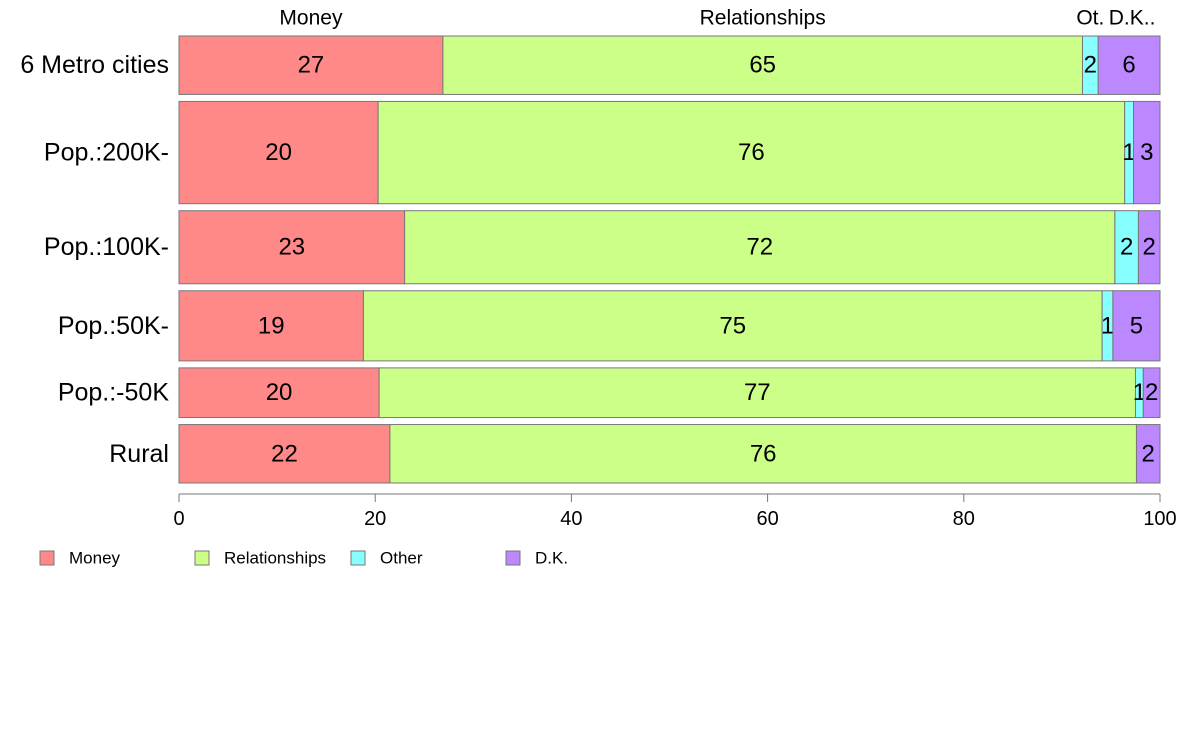 This screenshot has height=736, width=1188. What do you see at coordinates (106, 247) in the screenshot?
I see `category-label-pop-100k: Pop.:100K-` at bounding box center [106, 247].